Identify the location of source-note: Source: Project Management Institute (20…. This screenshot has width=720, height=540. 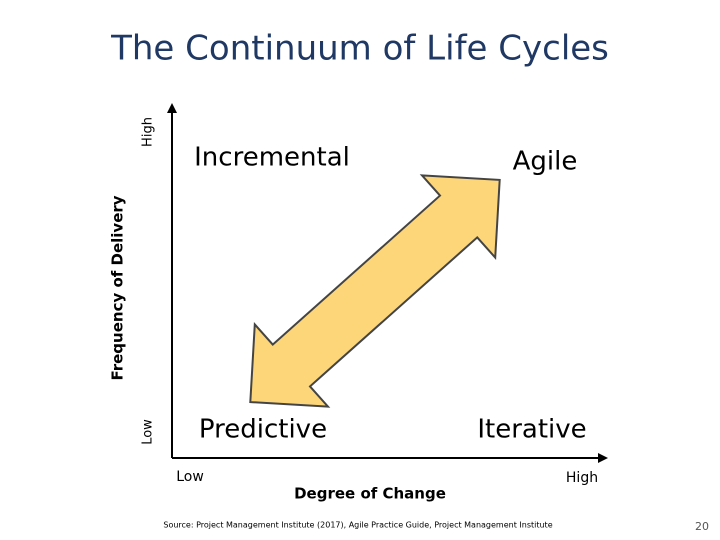
(357, 525).